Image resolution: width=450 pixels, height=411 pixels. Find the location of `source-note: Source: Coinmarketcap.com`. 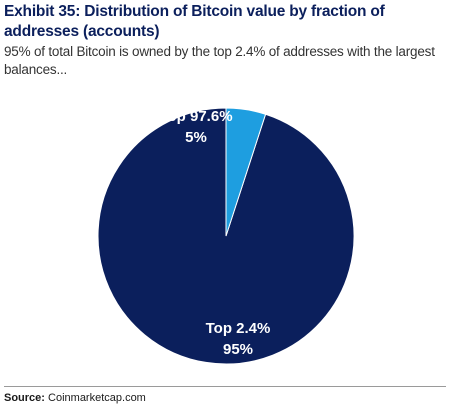

source-note: Source: Coinmarketcap.com is located at coordinates (75, 398).